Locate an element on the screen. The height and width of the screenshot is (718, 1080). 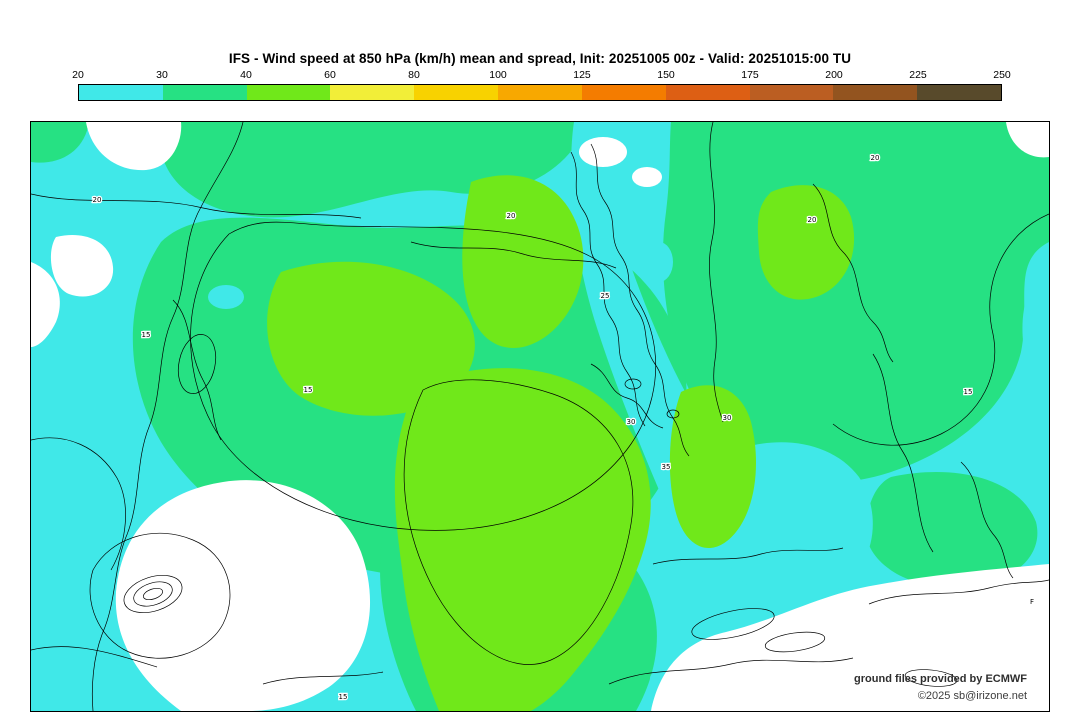
contour-label: 25 is located at coordinates (605, 296).